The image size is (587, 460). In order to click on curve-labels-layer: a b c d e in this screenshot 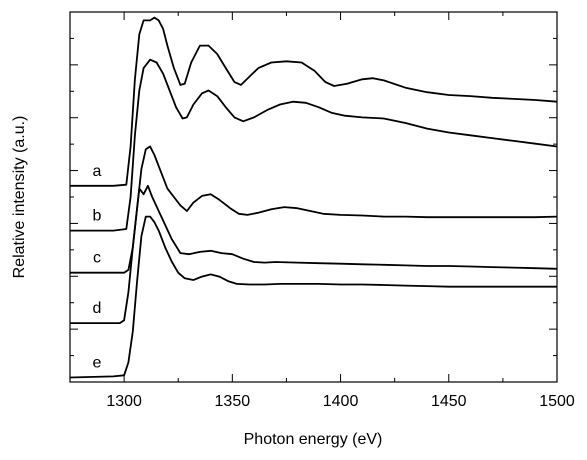, I will do `click(97, 267)`.